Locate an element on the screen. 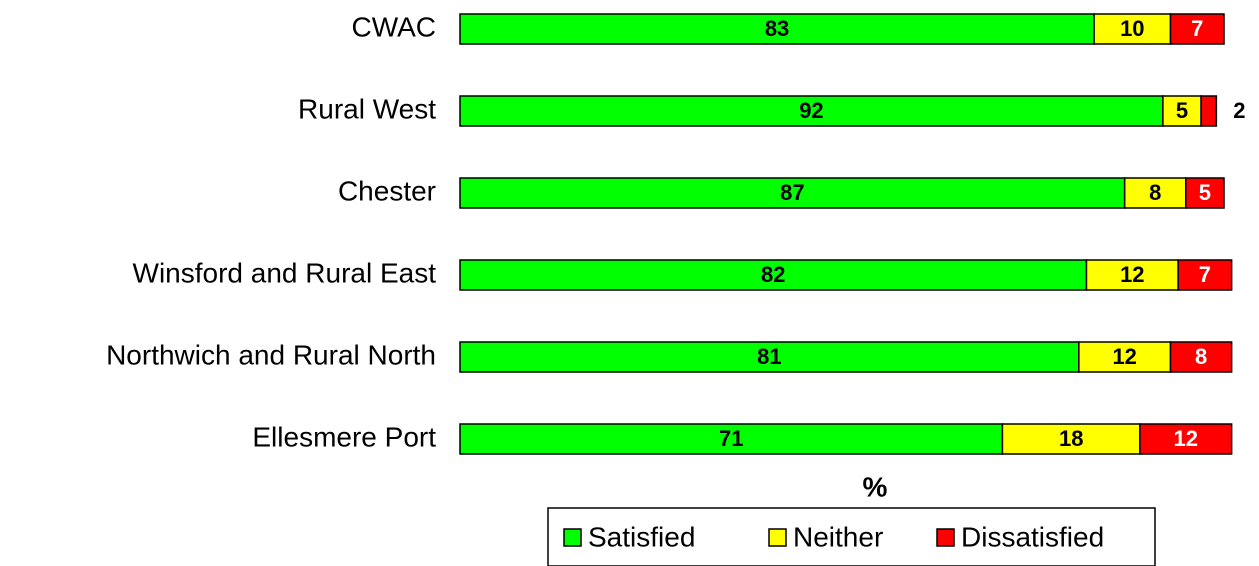  legend-label: Satisfied is located at coordinates (641, 536).